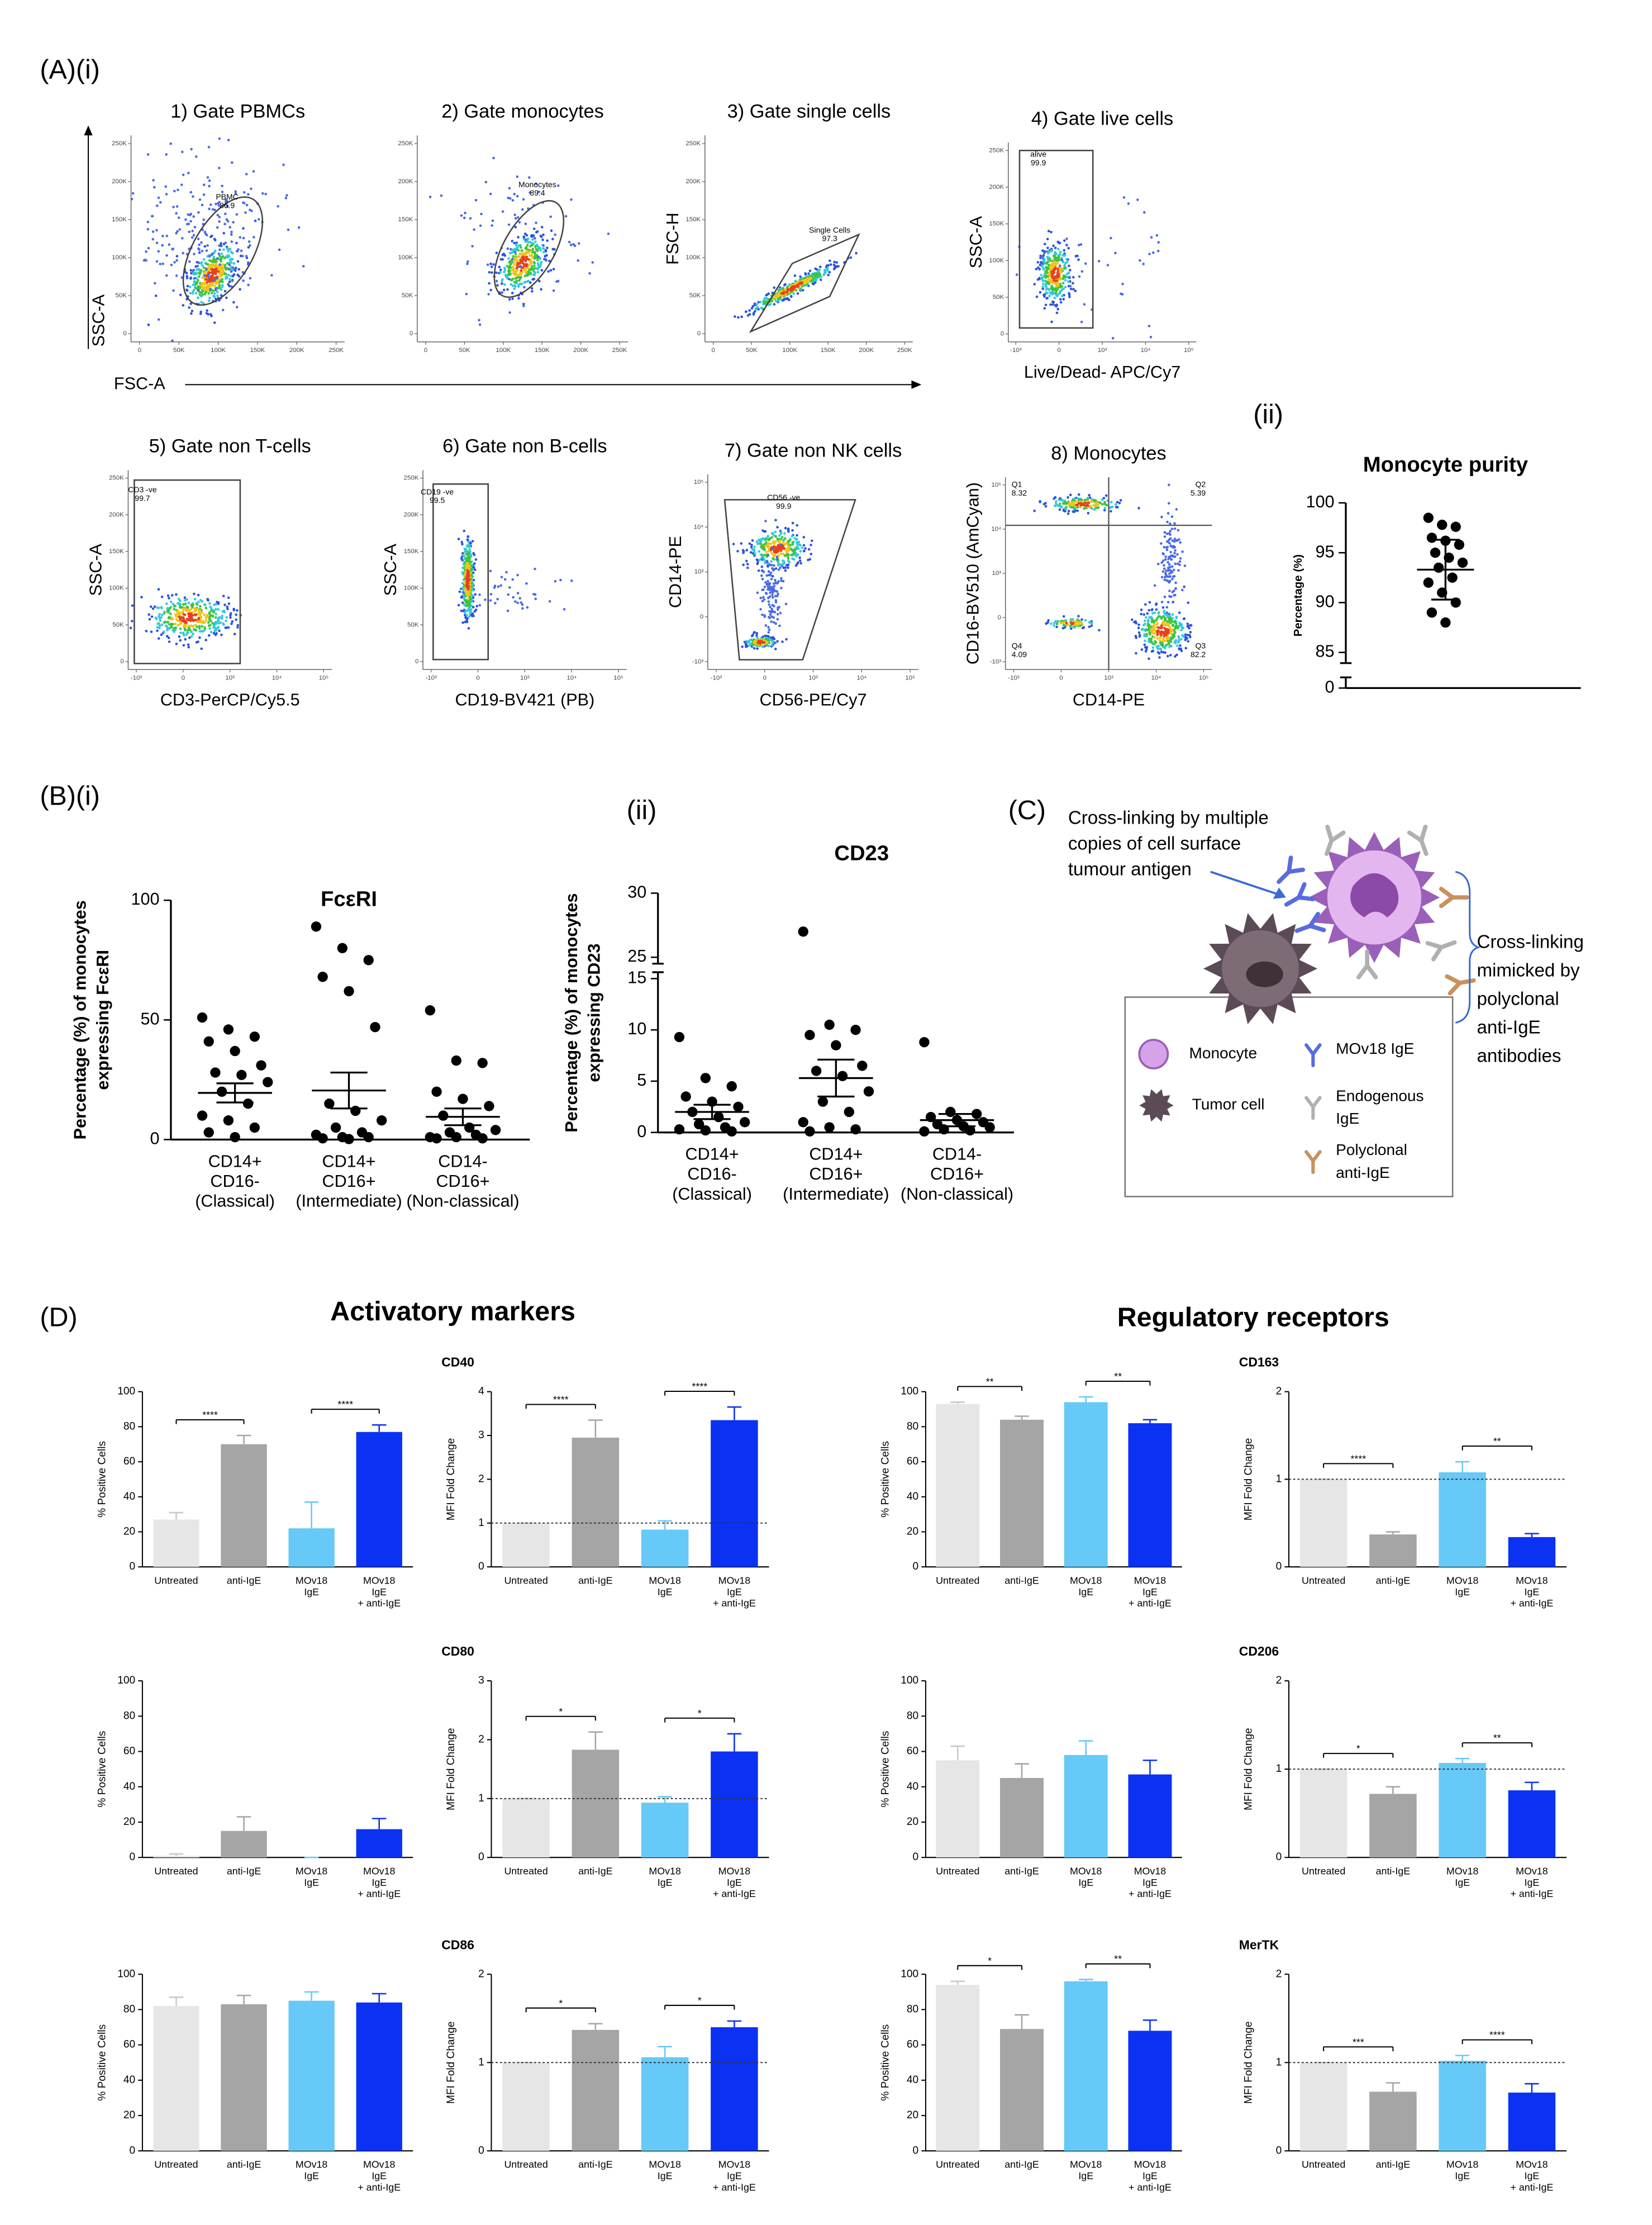 This screenshot has width=1652, height=2225. Describe the element at coordinates (119, 219) in the screenshot. I see `plot-tick-label: 150K` at that location.